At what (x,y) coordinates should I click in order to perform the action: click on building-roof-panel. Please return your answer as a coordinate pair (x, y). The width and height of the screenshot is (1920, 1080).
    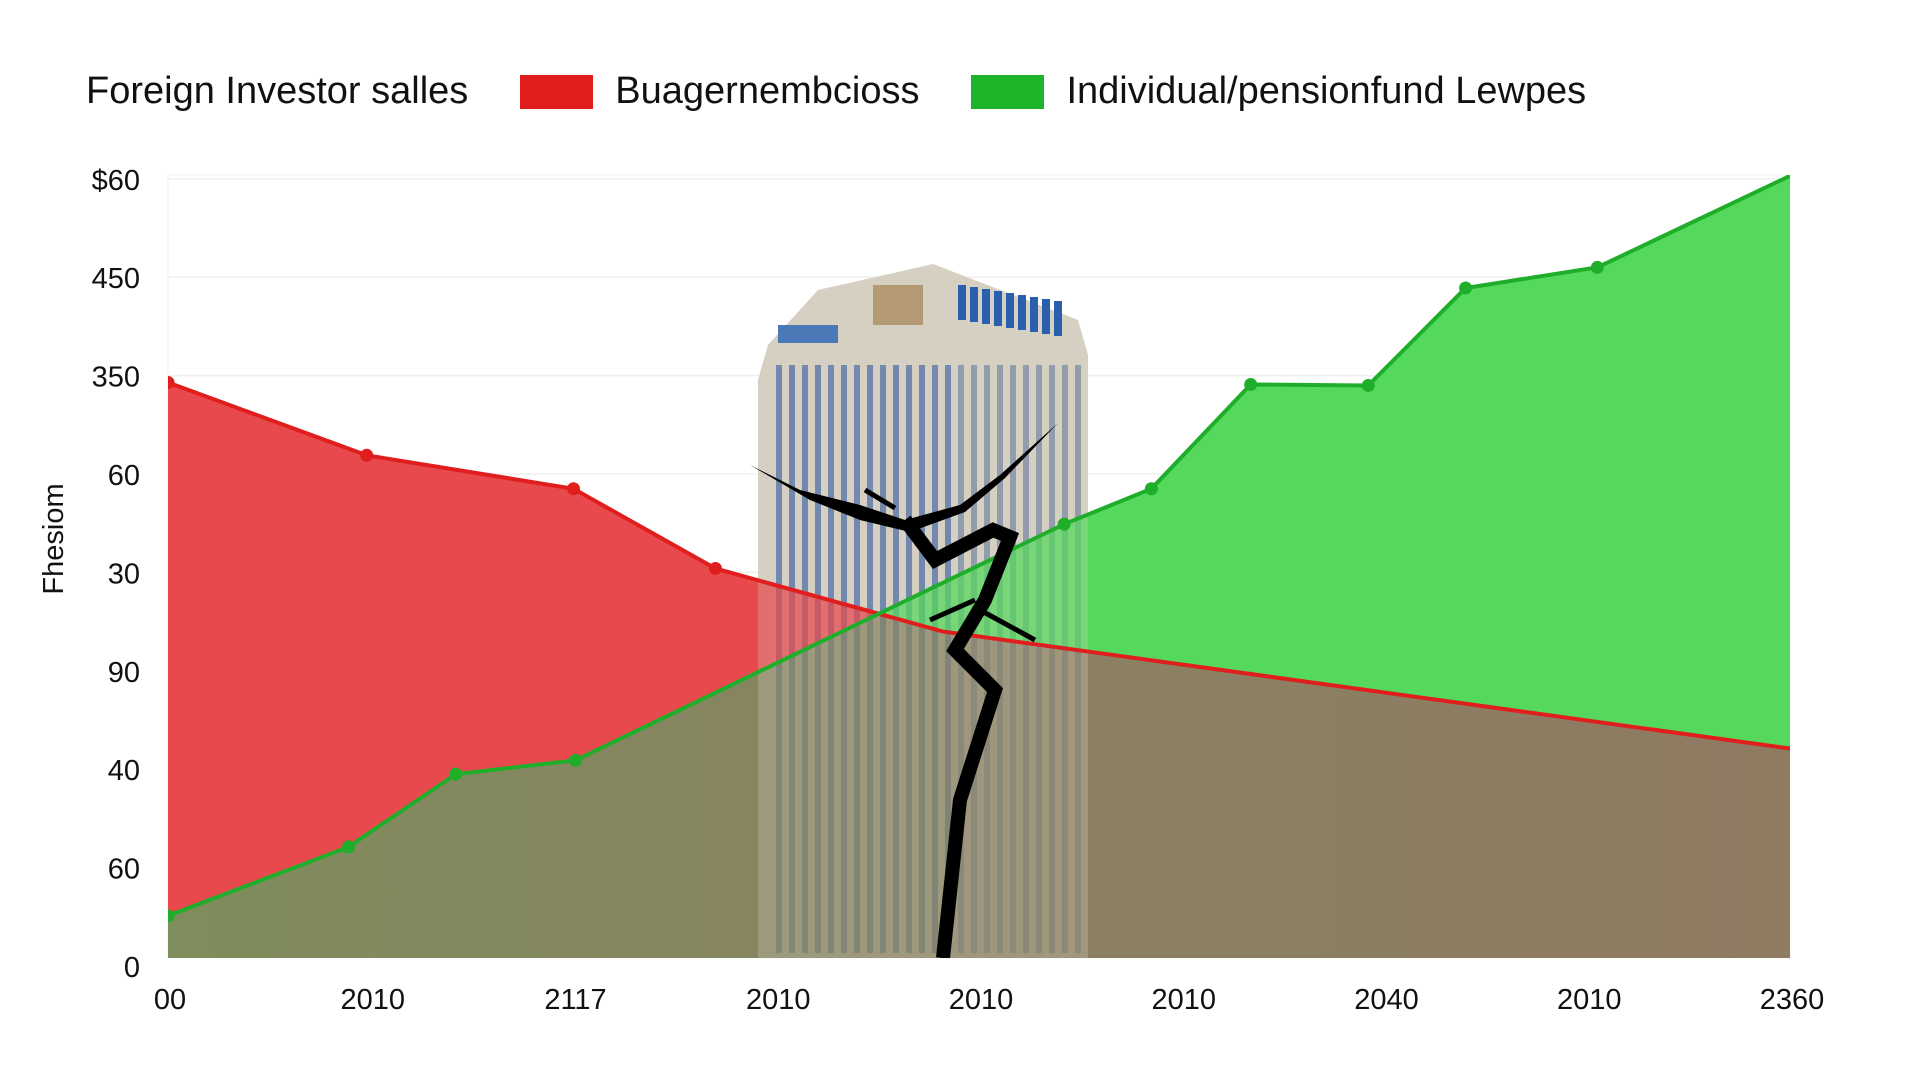
    Looking at the image, I should click on (898, 305).